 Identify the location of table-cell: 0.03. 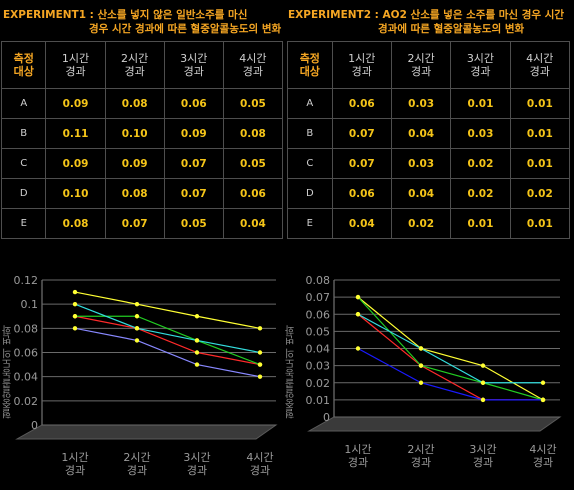
(421, 163).